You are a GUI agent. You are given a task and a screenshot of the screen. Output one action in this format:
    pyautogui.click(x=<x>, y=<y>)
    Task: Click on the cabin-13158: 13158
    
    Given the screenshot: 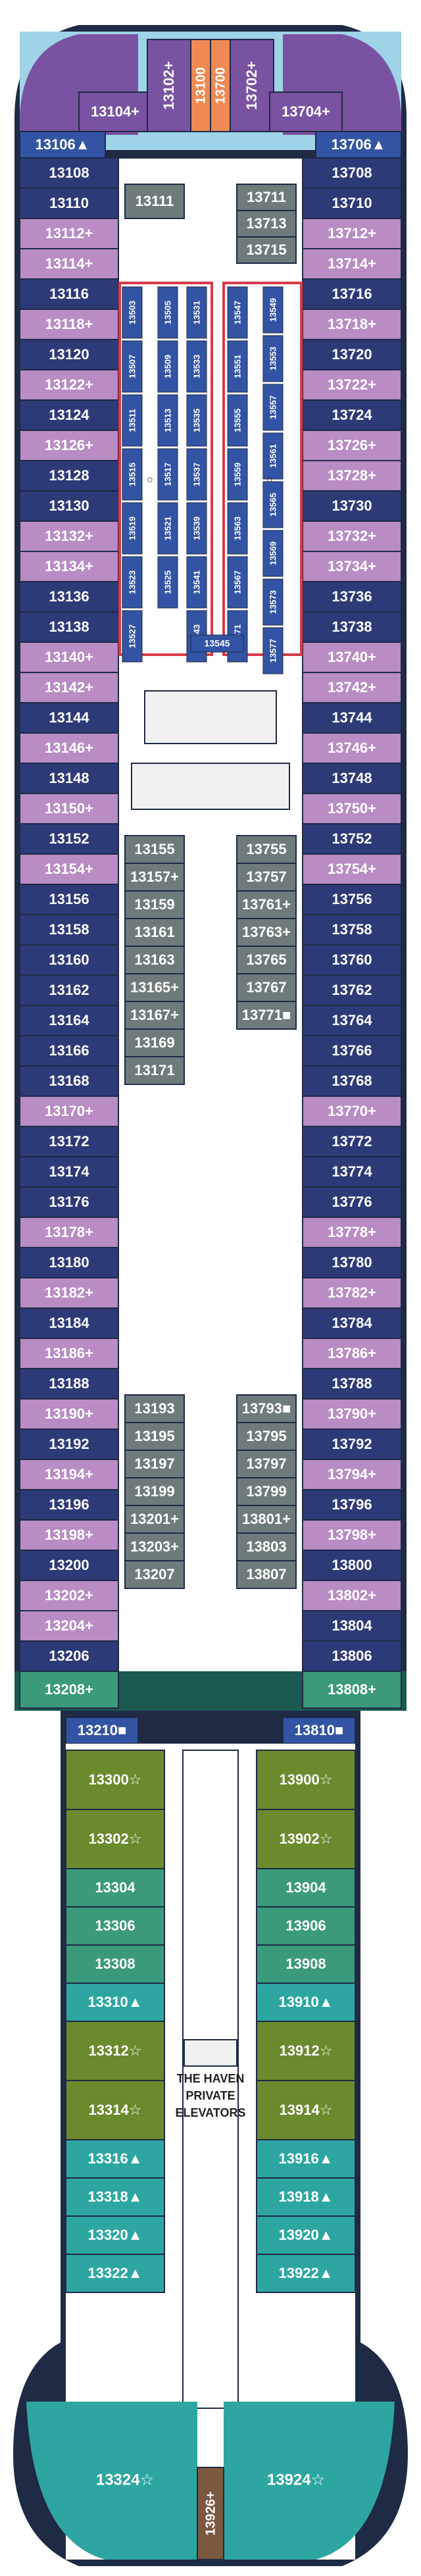 What is the action you would take?
    pyautogui.click(x=69, y=930)
    